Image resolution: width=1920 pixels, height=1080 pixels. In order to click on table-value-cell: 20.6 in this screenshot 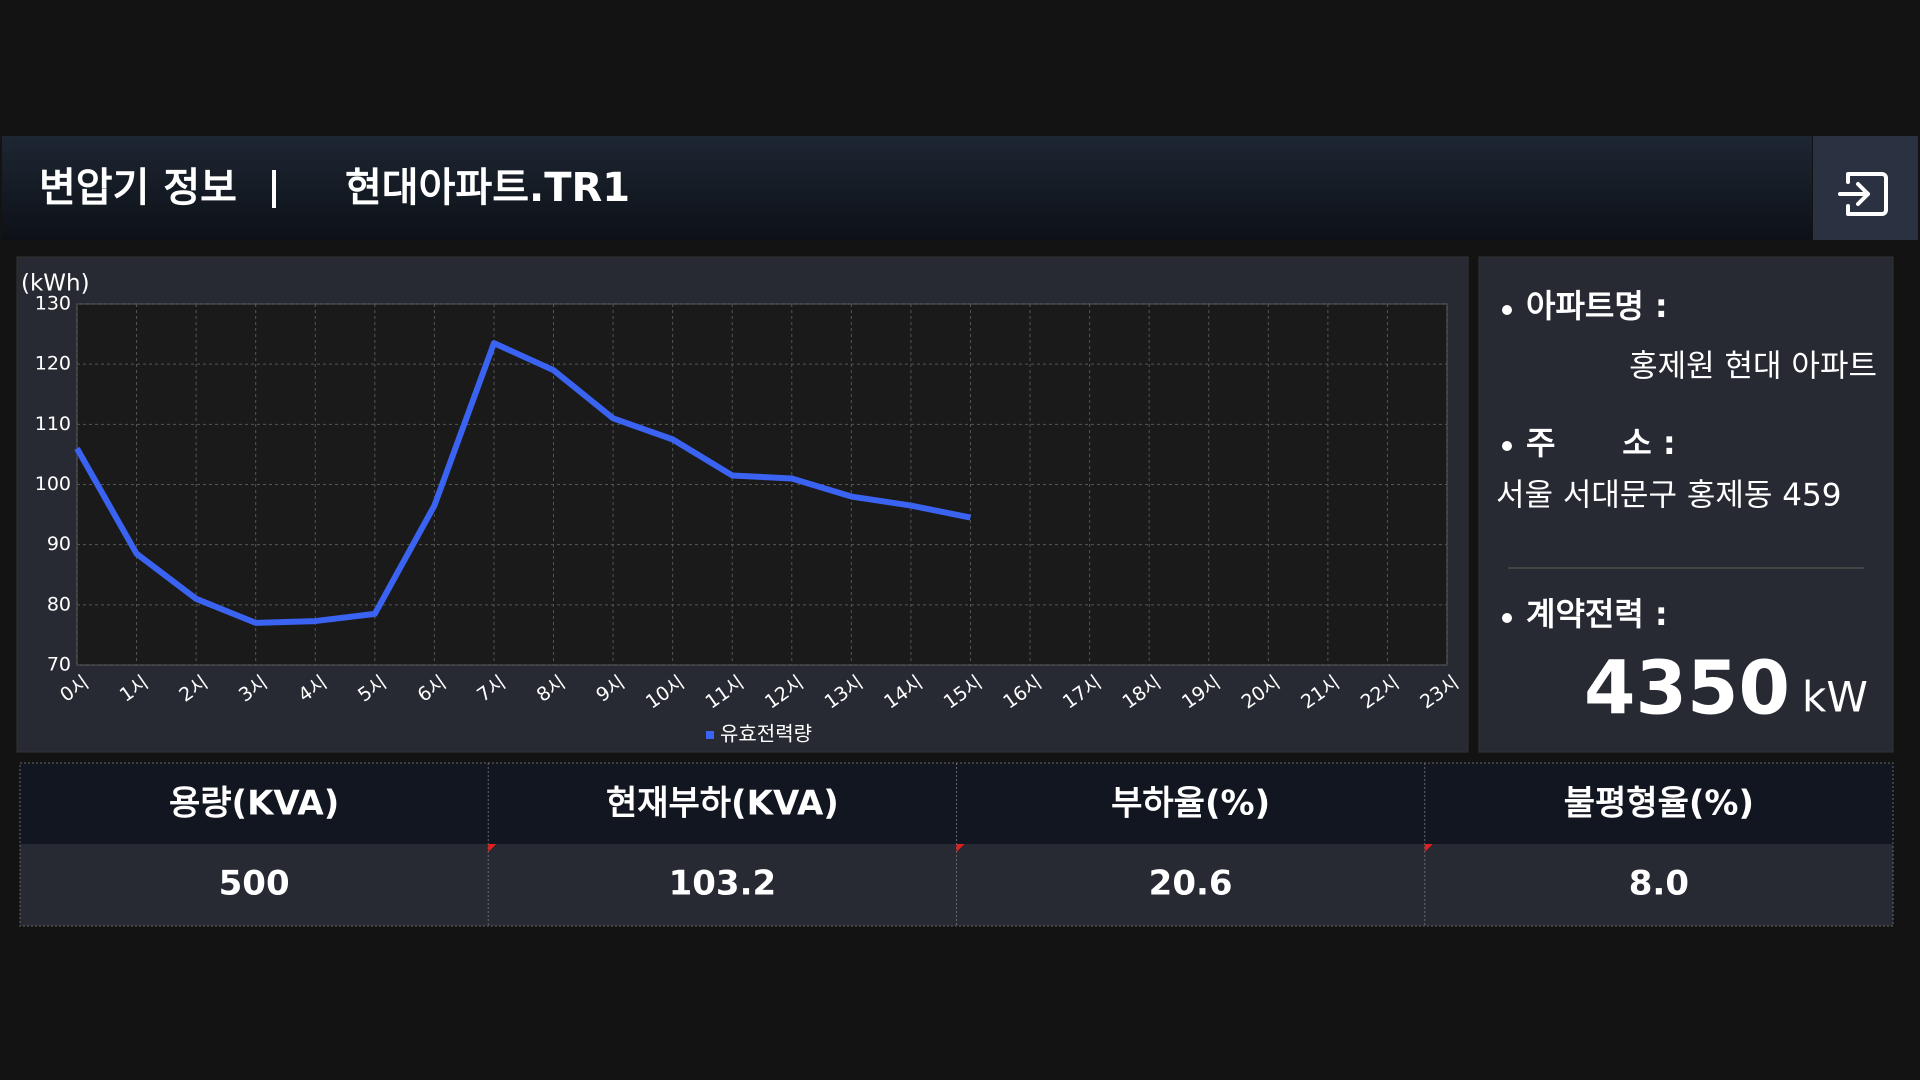, I will do `click(1191, 884)`.